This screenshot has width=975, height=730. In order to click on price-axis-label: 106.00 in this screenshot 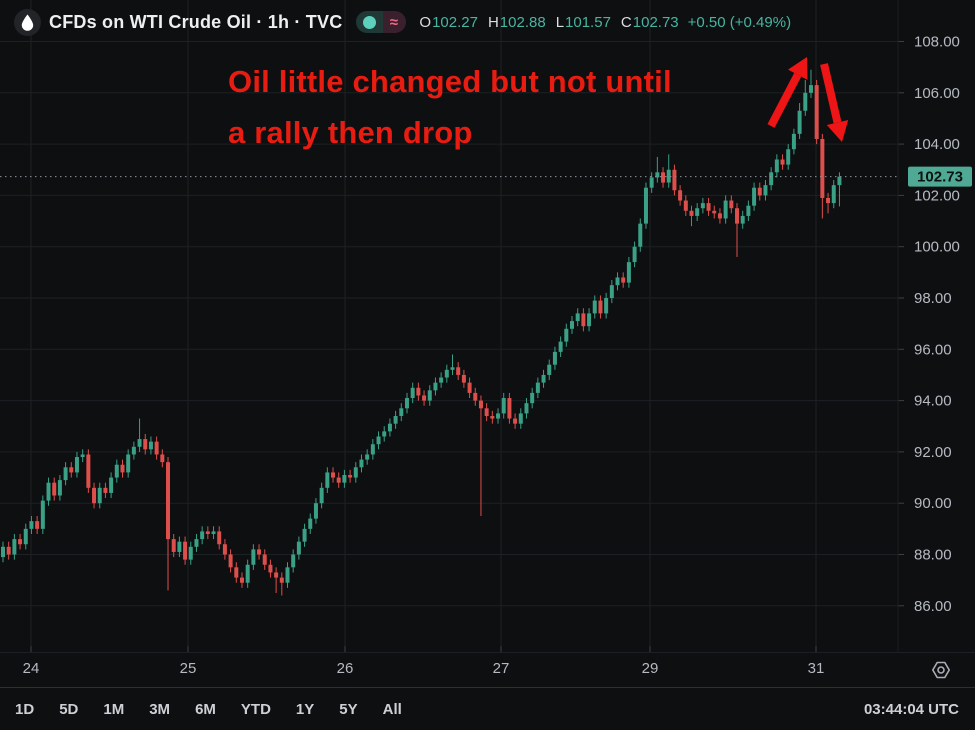, I will do `click(937, 93)`.